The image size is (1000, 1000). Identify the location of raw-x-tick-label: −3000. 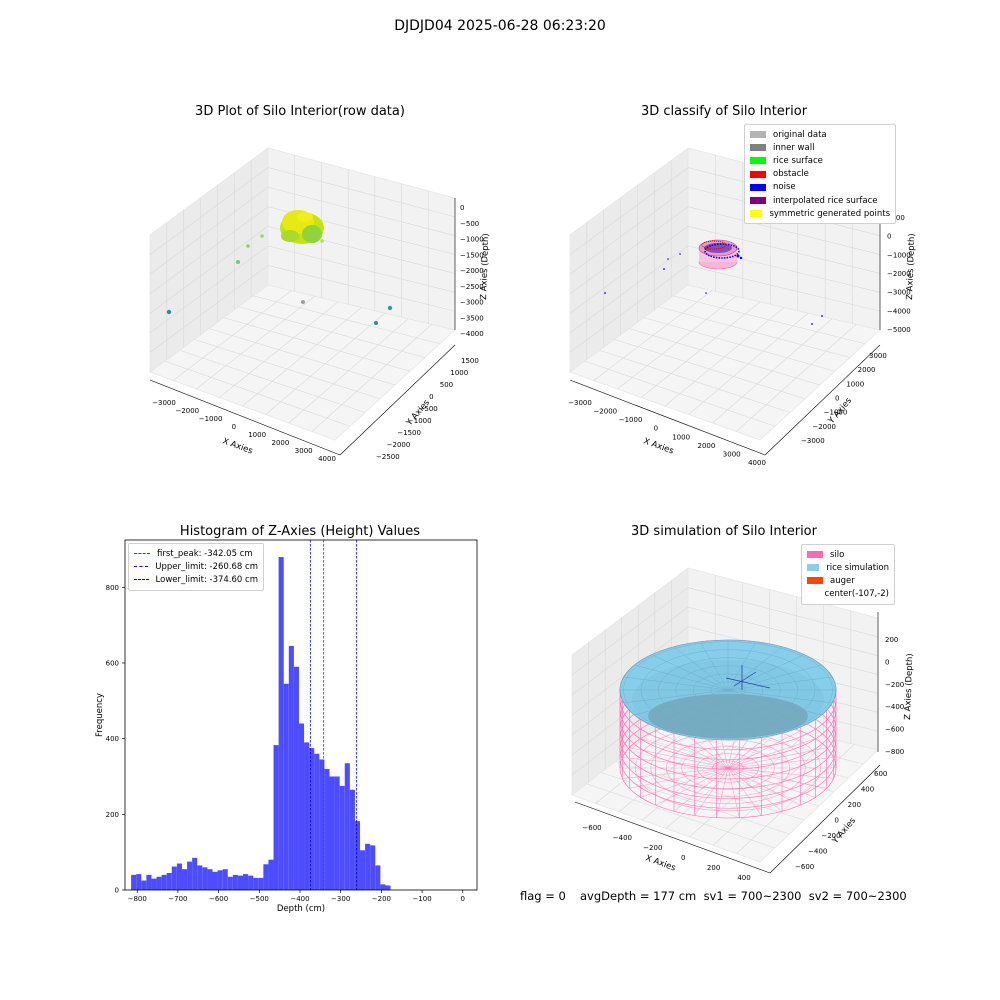
(164, 403).